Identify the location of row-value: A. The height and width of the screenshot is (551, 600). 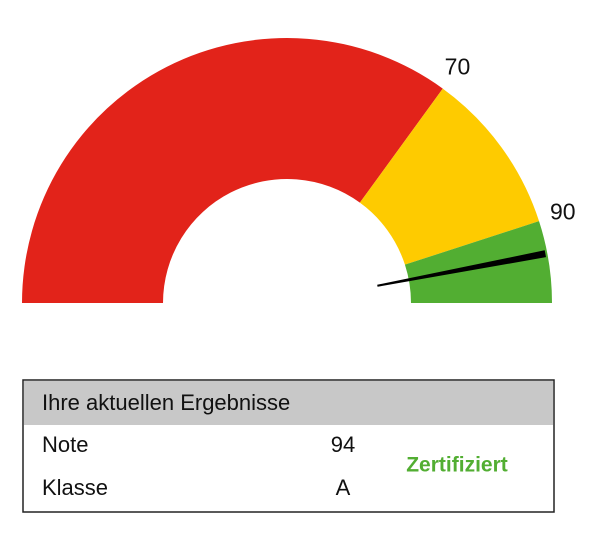
(343, 487).